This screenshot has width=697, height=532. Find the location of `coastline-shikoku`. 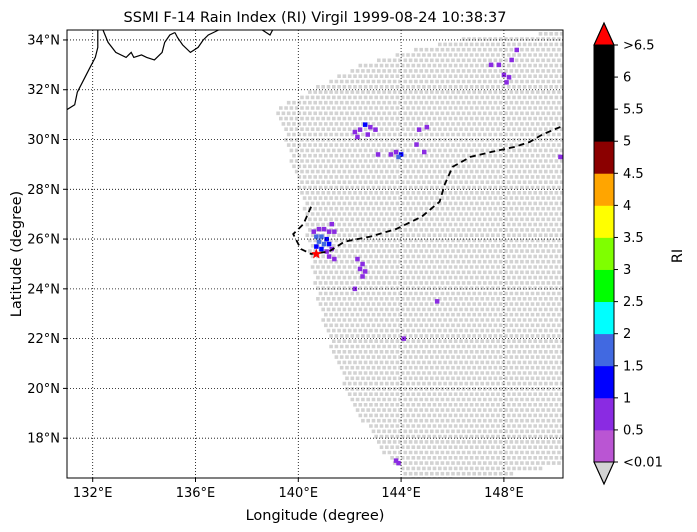

coastline-shikoku is located at coordinates (139, 45).